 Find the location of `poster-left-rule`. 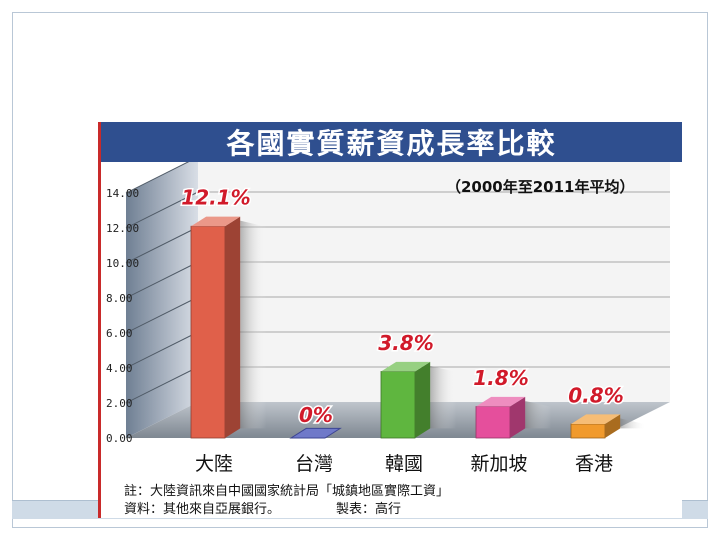

poster-left-rule is located at coordinates (99, 320).